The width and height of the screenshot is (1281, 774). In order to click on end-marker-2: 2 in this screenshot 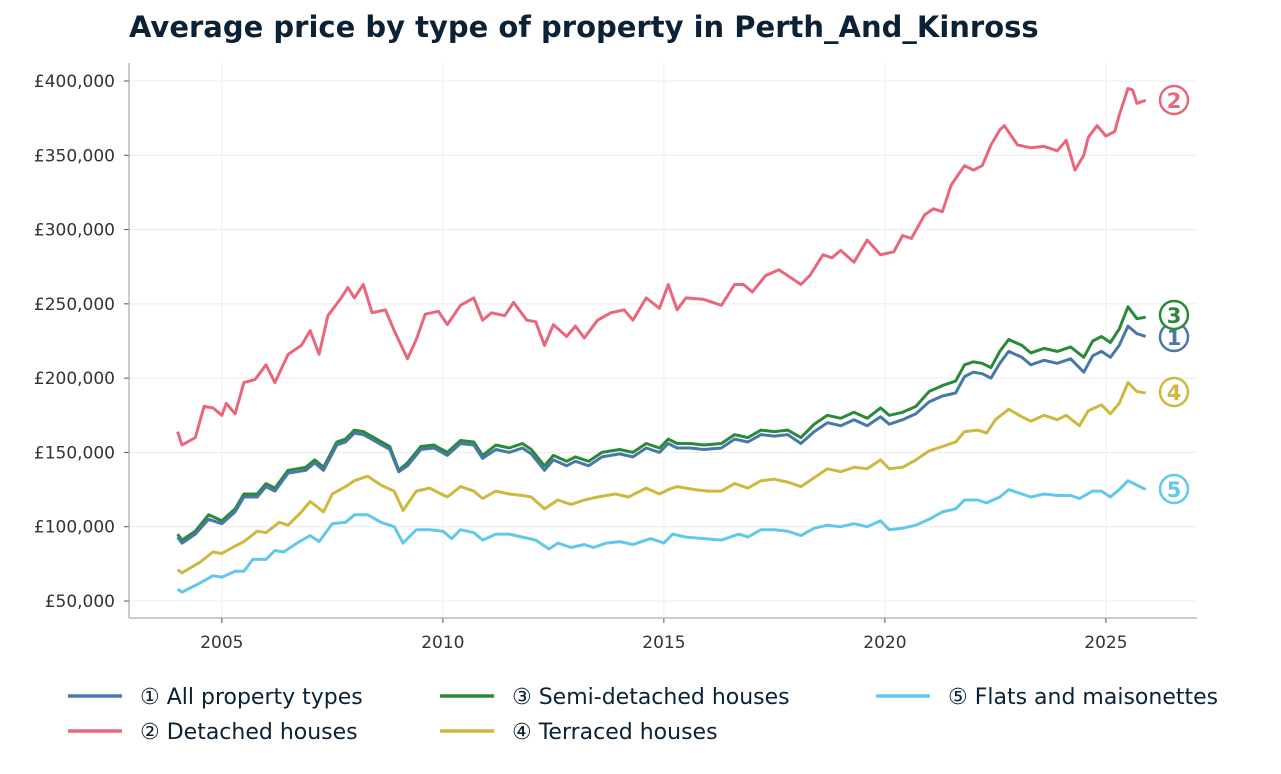, I will do `click(1174, 100)`.